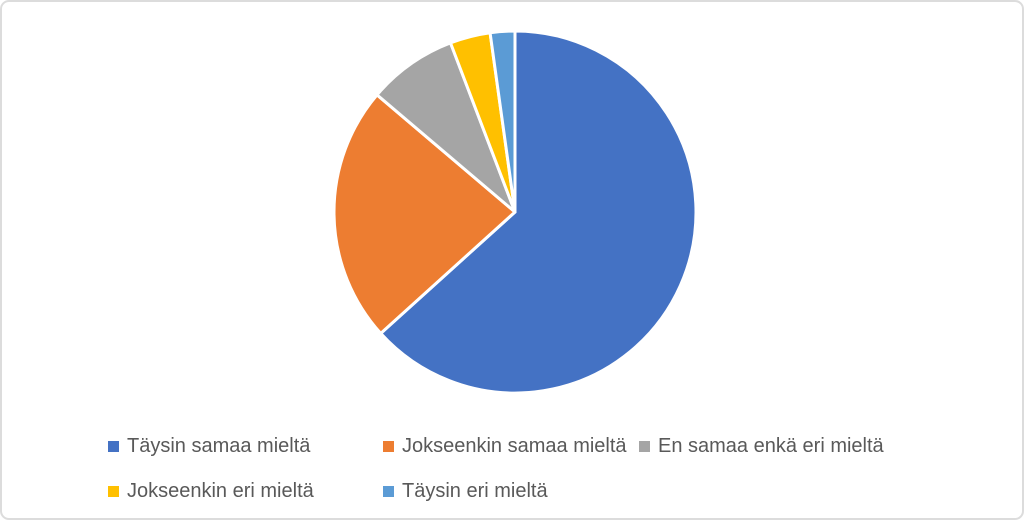 This screenshot has width=1024, height=520. I want to click on legend-item-4: Jokseenkin eri mieltä, so click(211, 491).